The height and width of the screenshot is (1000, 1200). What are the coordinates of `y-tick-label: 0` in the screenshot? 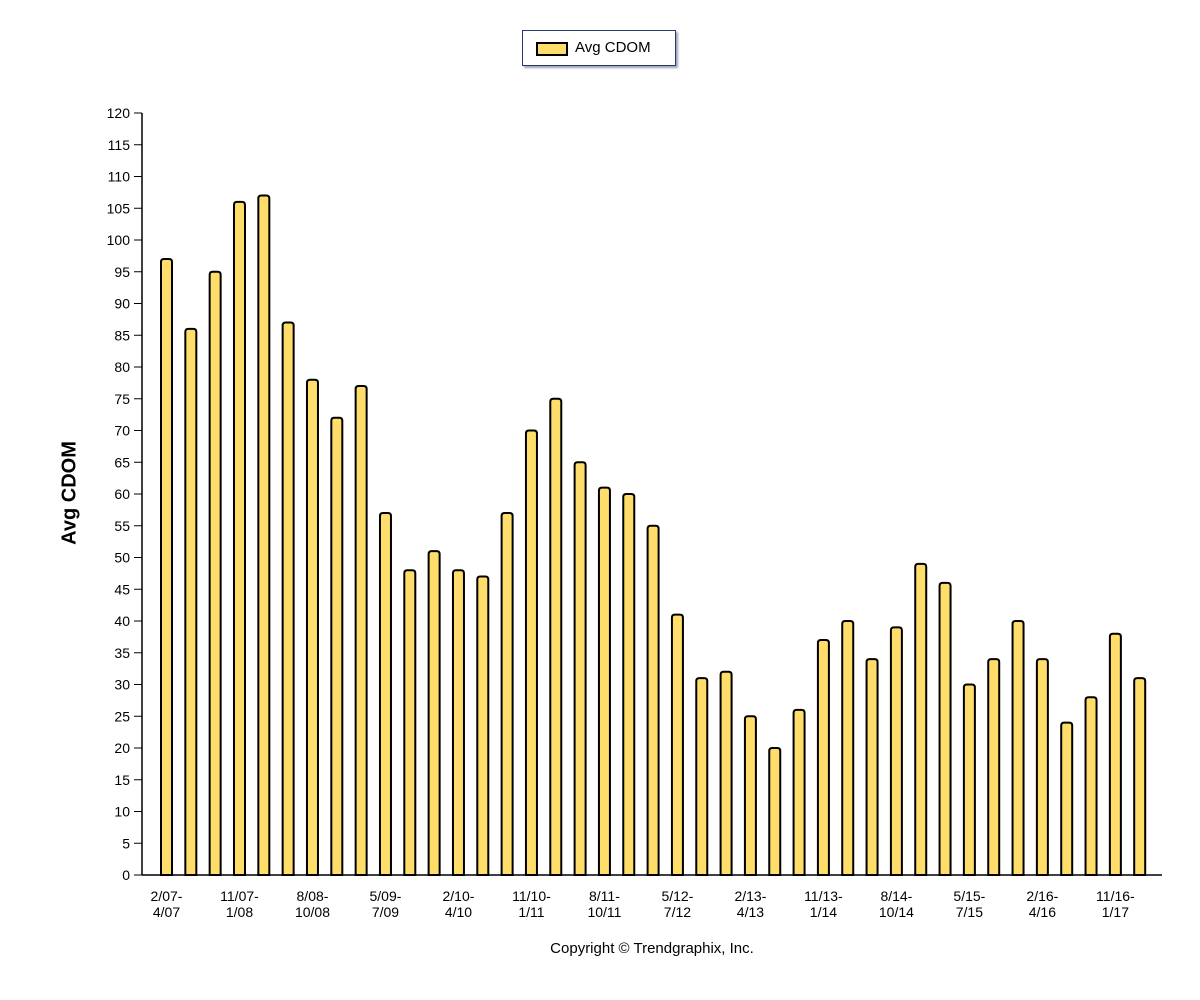 It's located at (126, 875).